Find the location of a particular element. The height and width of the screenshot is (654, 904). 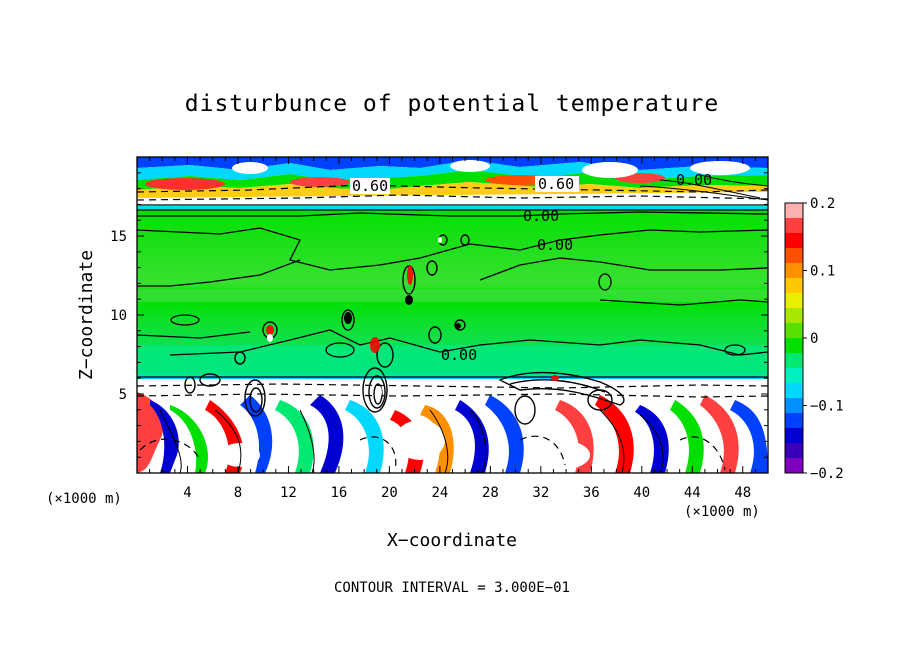

colorbar-tick-label: 0.2 is located at coordinates (822, 204).